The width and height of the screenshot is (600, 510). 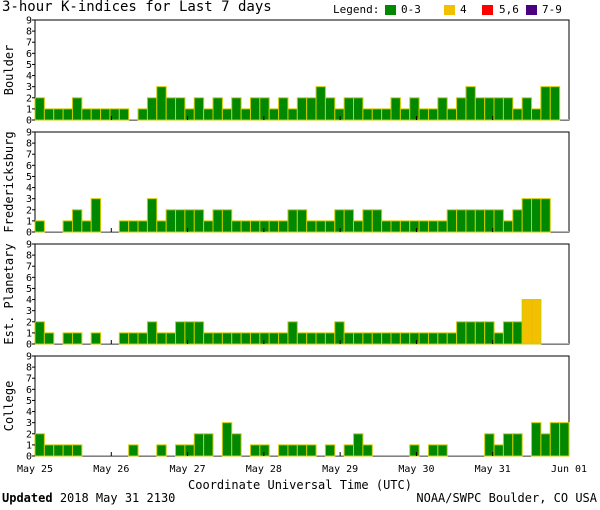 I want to click on y-tick-label-fredericksburg: 4, so click(x=29, y=188).